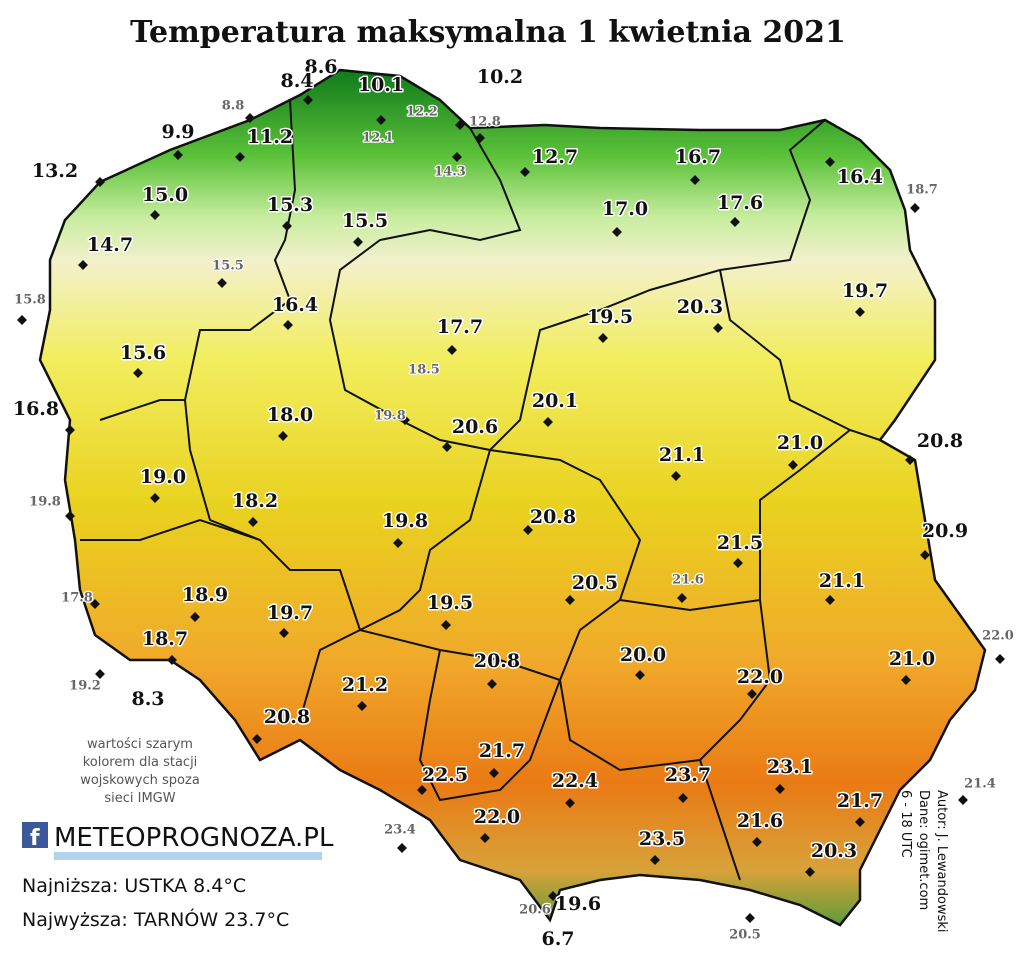 This screenshot has height=963, width=1024. I want to click on station-label-military: 18.7, so click(922, 190).